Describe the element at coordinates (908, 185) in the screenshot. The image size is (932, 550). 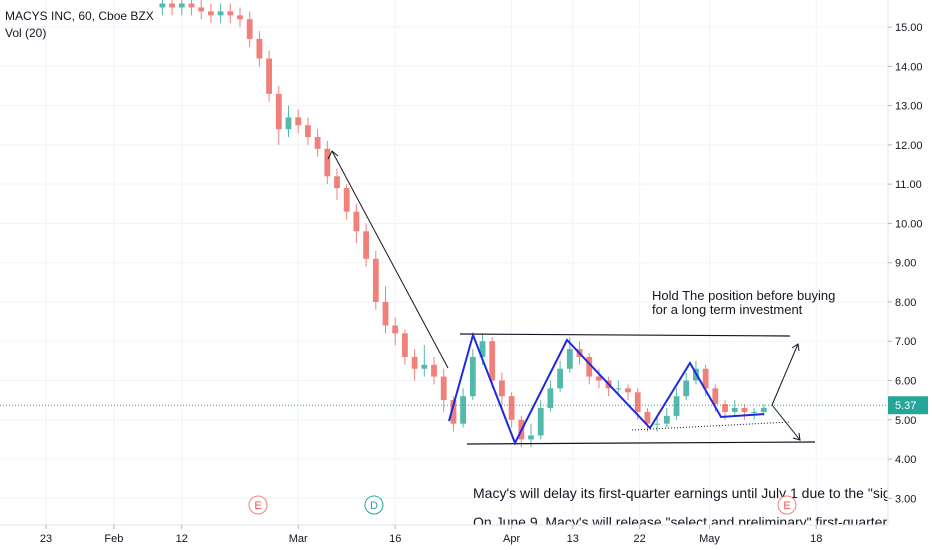
I see `y-tick-label: 11.00` at that location.